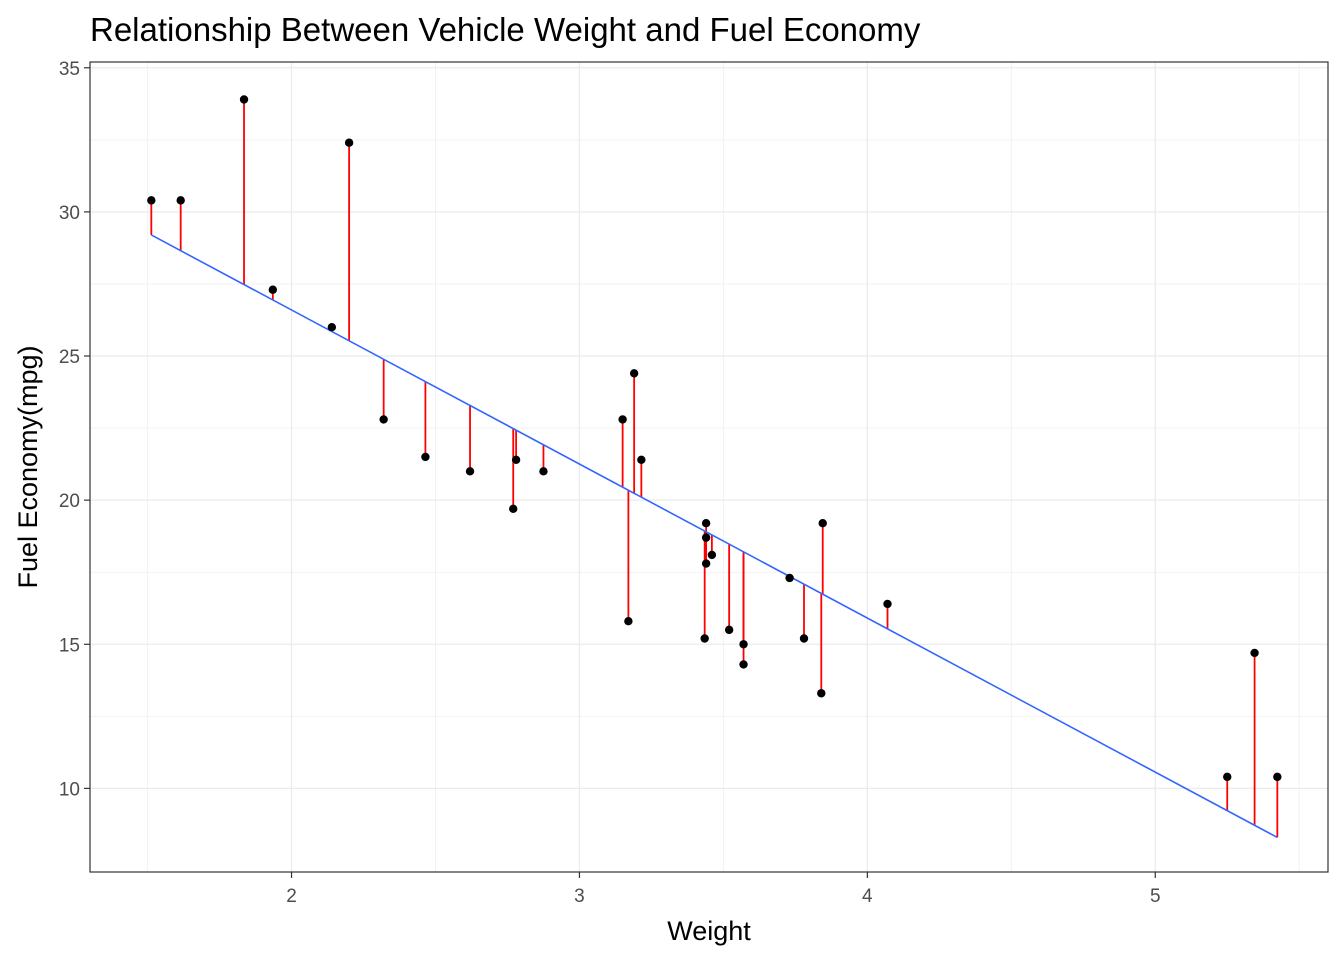 The width and height of the screenshot is (1344, 960). What do you see at coordinates (69, 789) in the screenshot?
I see `y-tick-label: 10` at bounding box center [69, 789].